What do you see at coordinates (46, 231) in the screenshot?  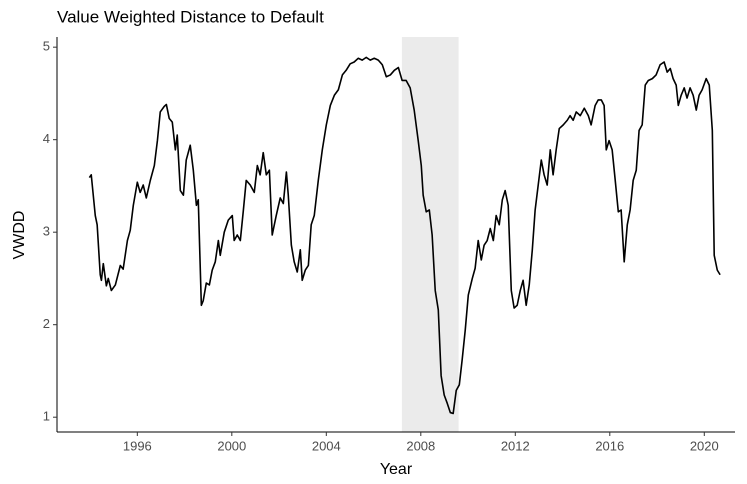 I see `y-tick-label: 3` at bounding box center [46, 231].